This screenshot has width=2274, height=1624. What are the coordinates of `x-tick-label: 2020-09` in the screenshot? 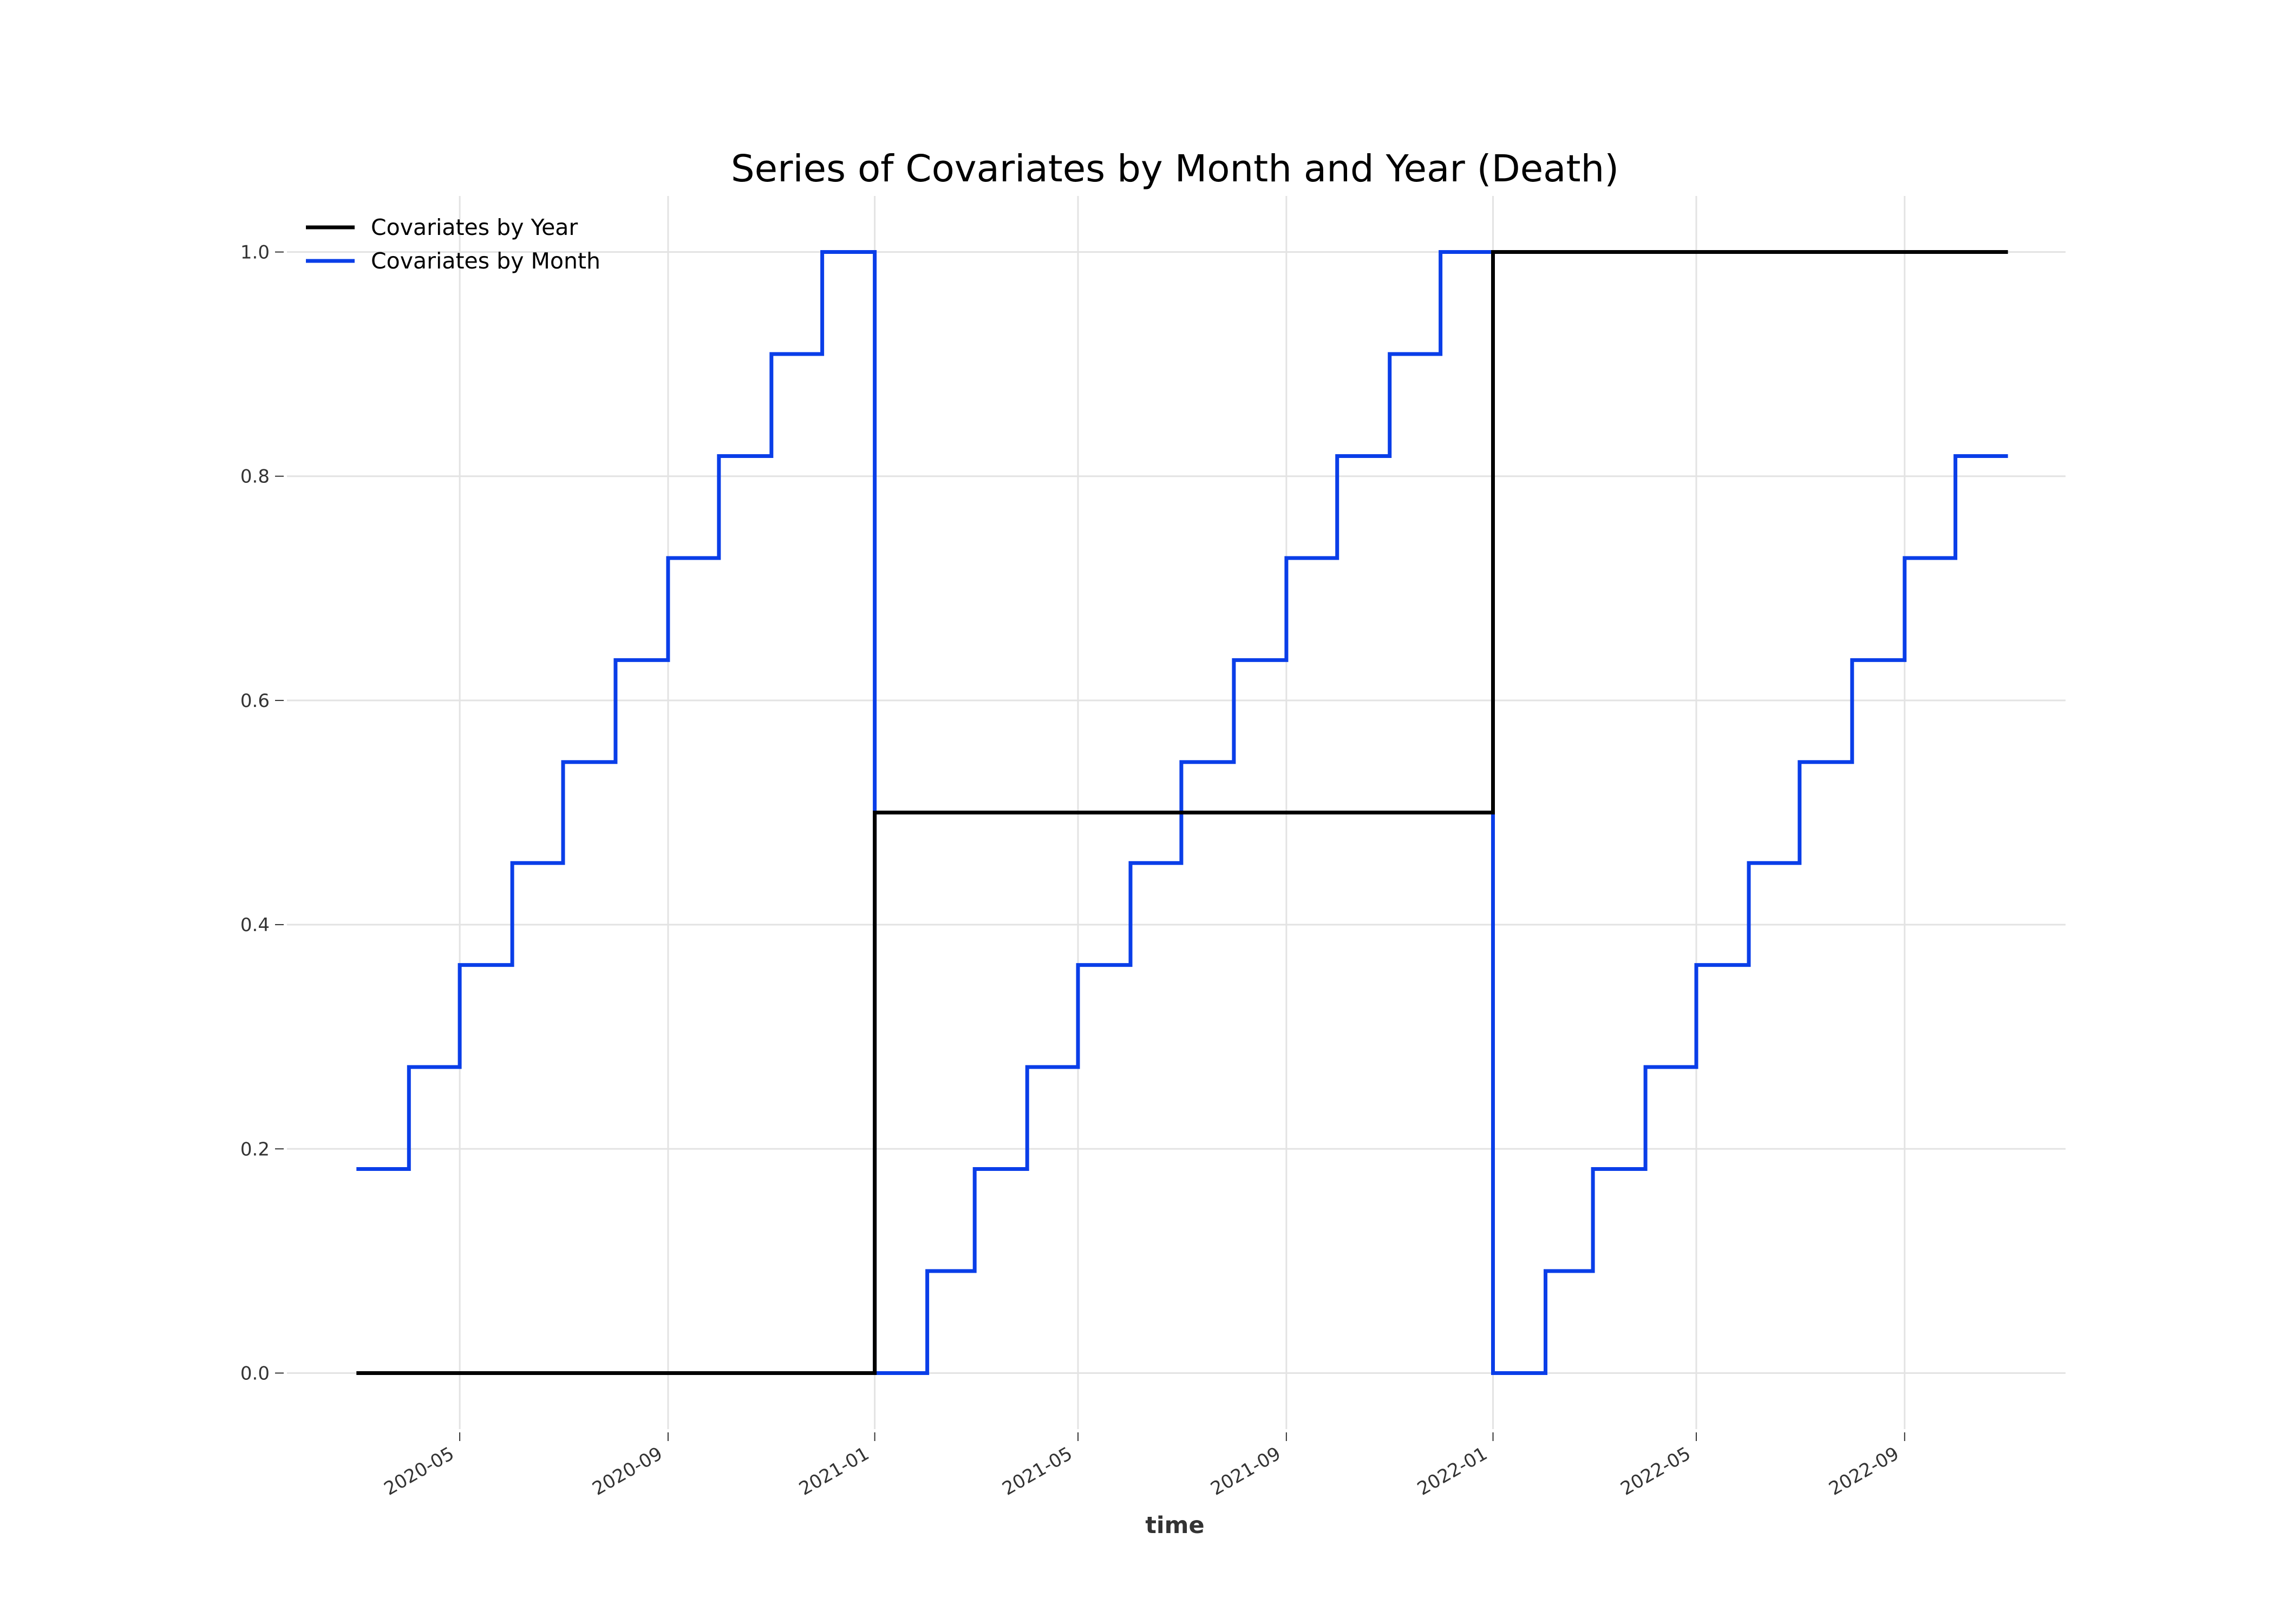 It's located at (628, 1472).